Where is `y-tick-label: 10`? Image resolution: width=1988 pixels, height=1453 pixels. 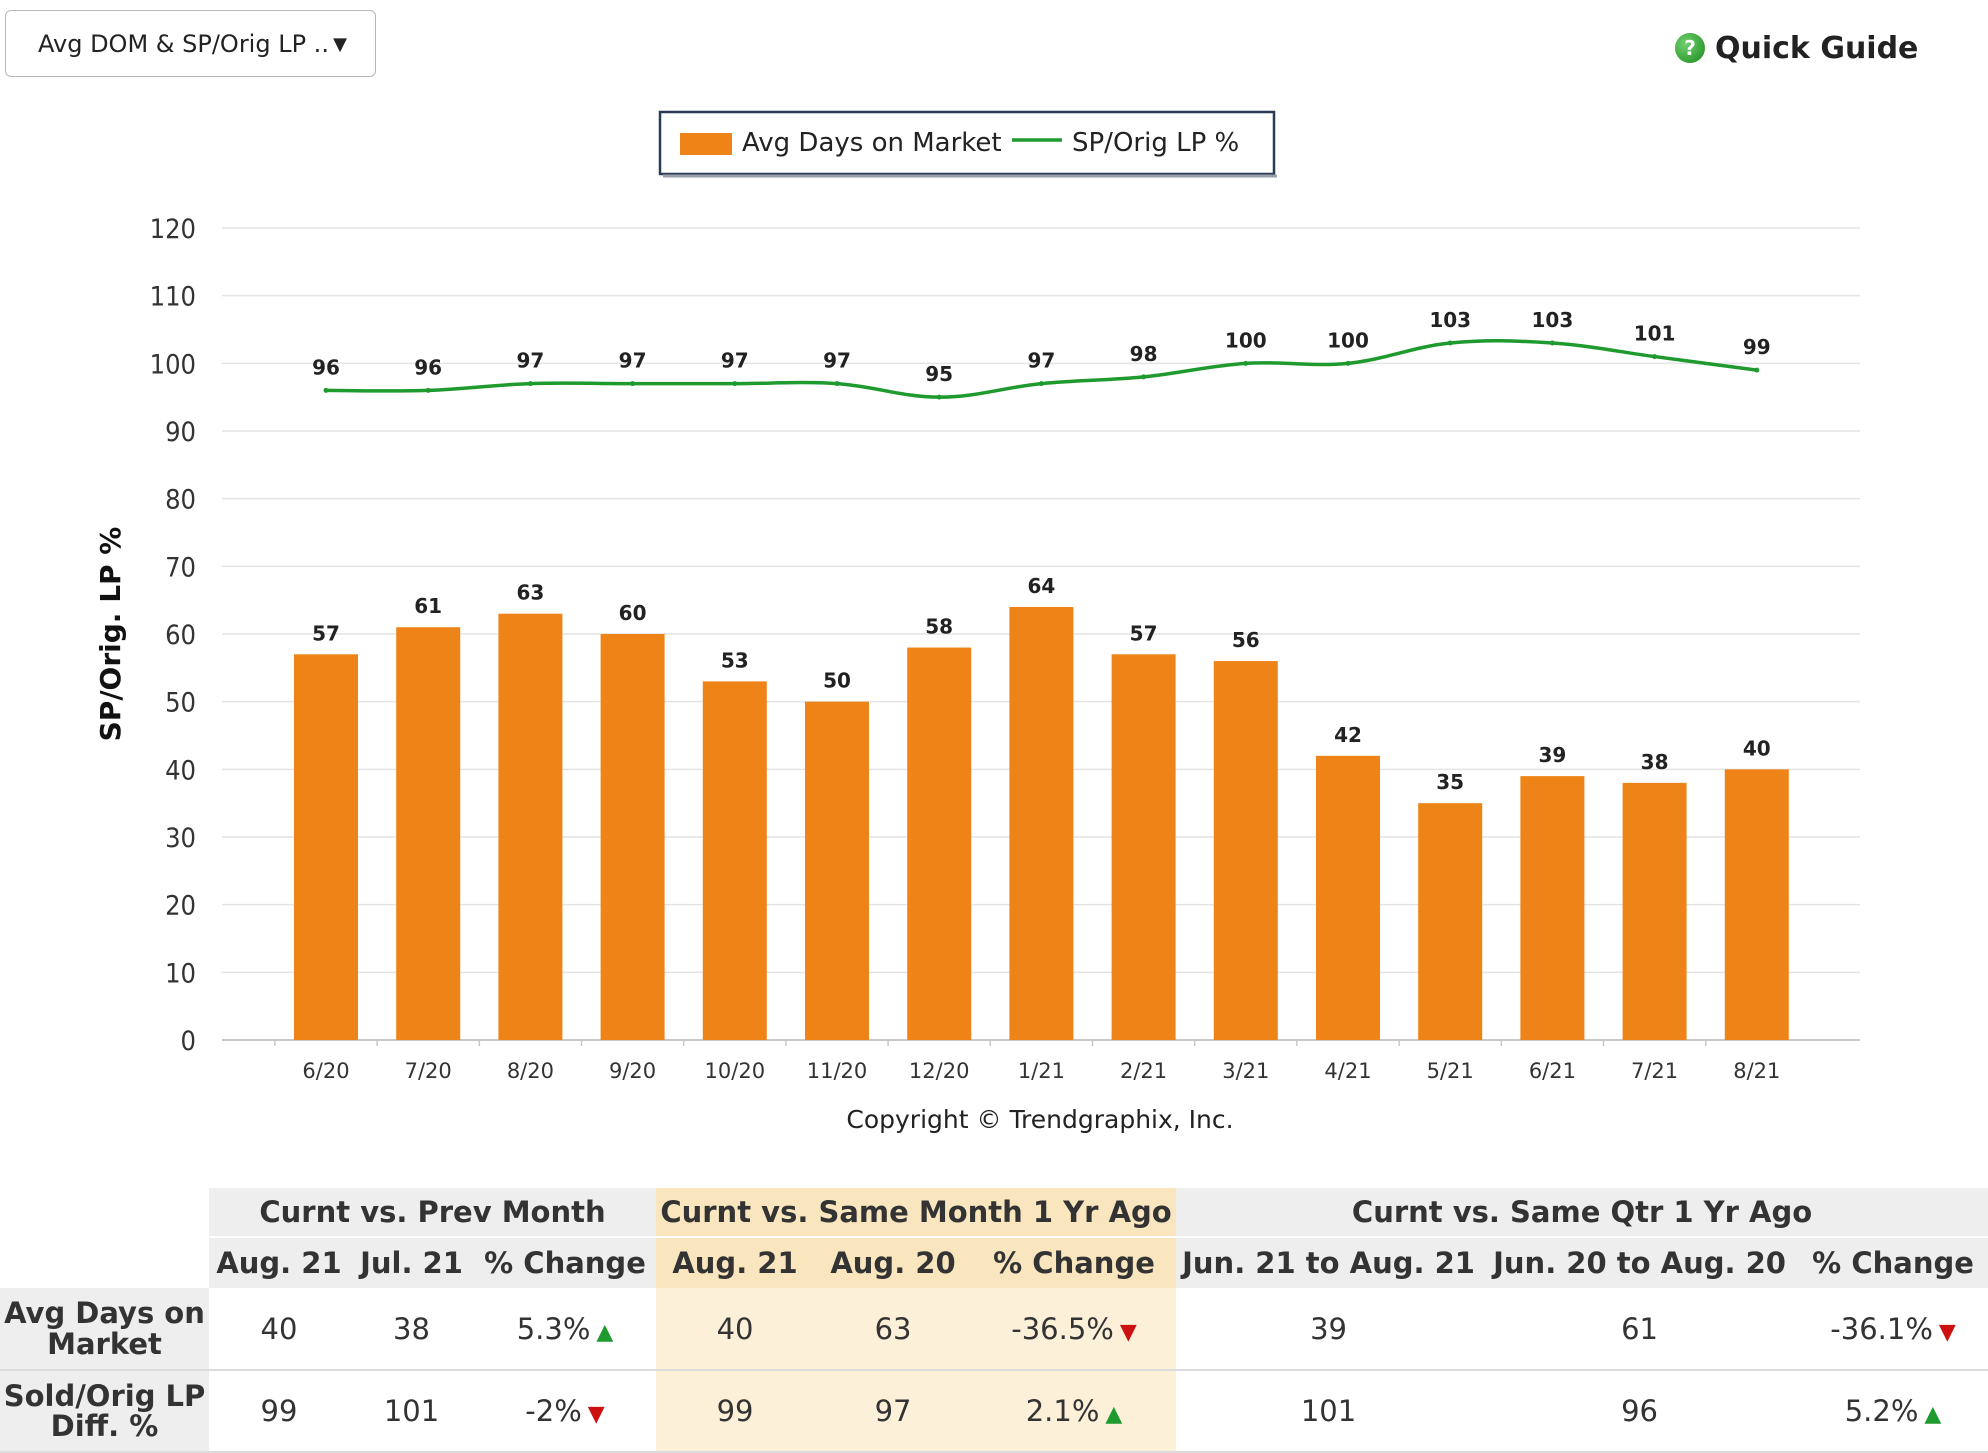
y-tick-label: 10 is located at coordinates (180, 973).